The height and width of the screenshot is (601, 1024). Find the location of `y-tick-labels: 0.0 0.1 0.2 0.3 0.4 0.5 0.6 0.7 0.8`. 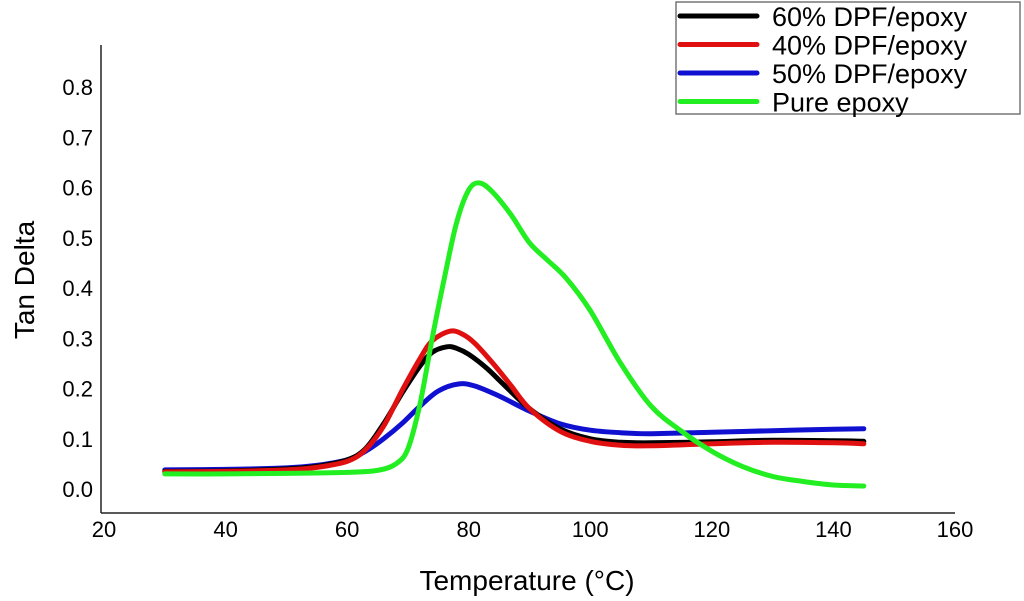

y-tick-labels: 0.0 0.1 0.2 0.3 0.4 0.5 0.6 0.7 0.8 is located at coordinates (77, 288).